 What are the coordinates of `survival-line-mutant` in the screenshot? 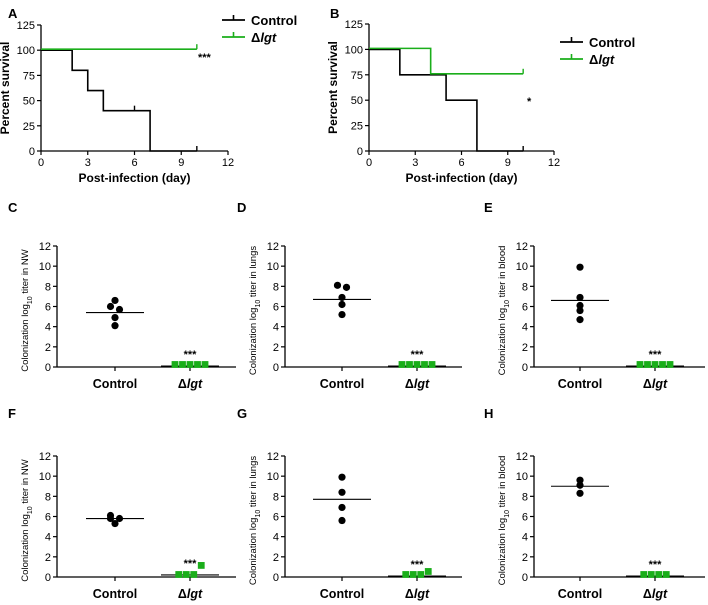 It's located at (446, 61).